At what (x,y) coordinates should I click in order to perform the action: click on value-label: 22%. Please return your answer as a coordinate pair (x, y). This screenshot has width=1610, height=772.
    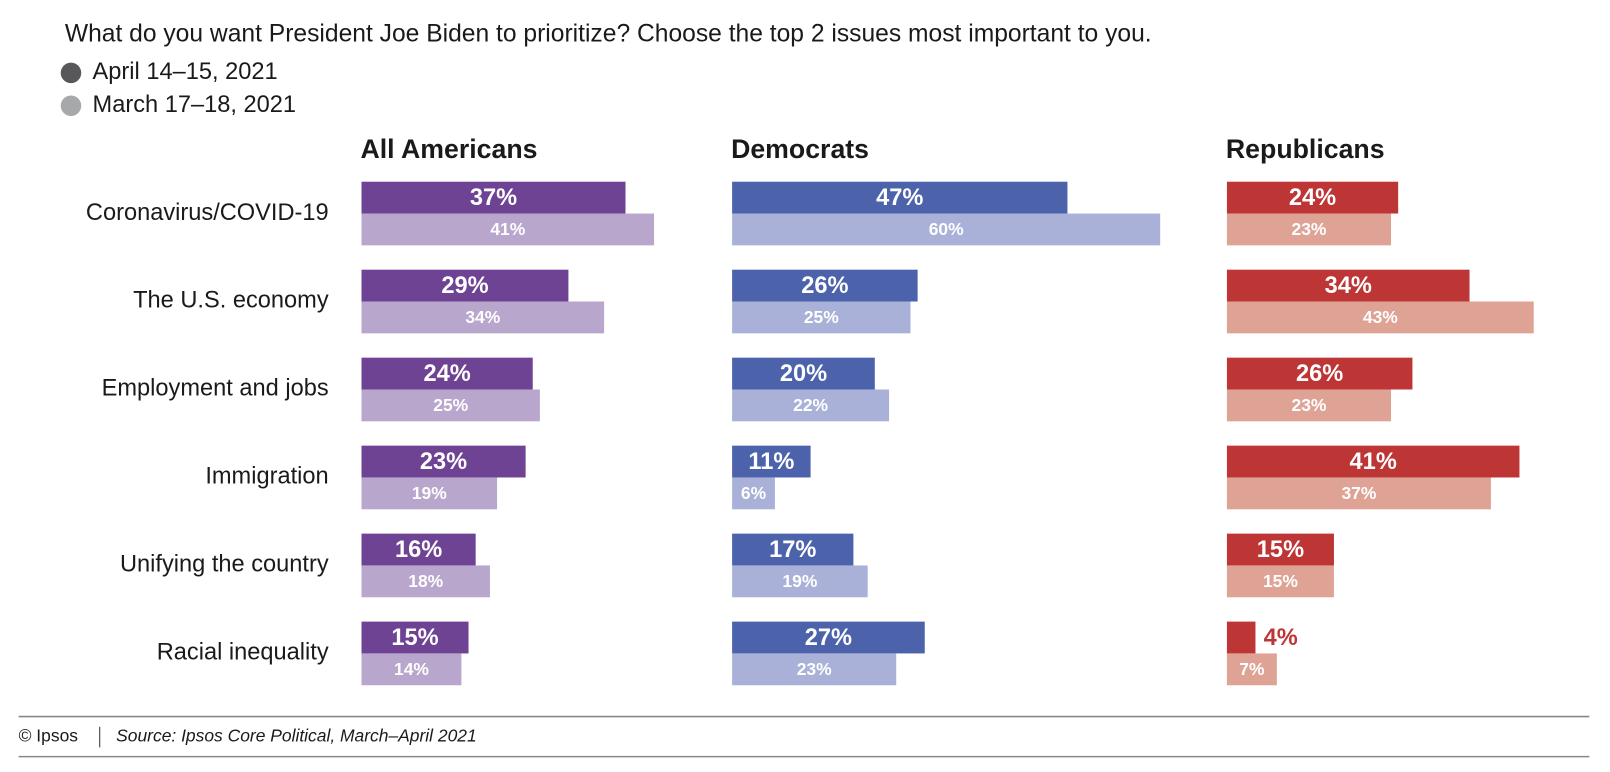
    Looking at the image, I should click on (810, 405).